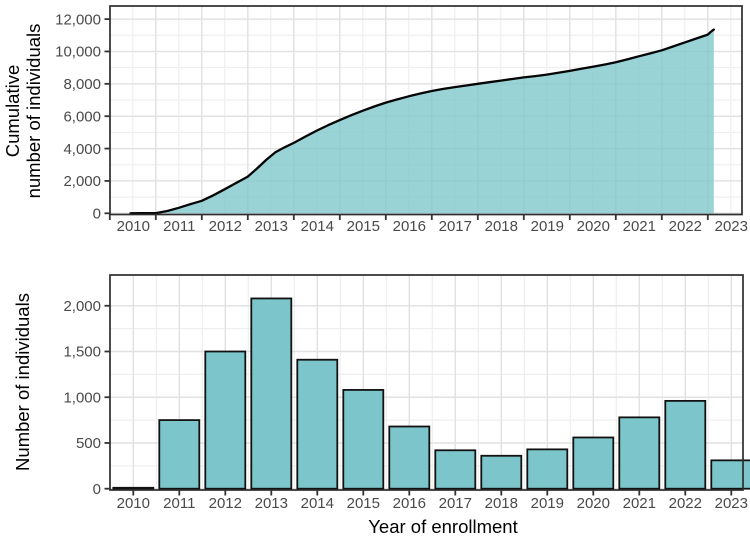  Describe the element at coordinates (501, 503) in the screenshot. I see `bottom-x-tick-label-2018: 2018` at that location.